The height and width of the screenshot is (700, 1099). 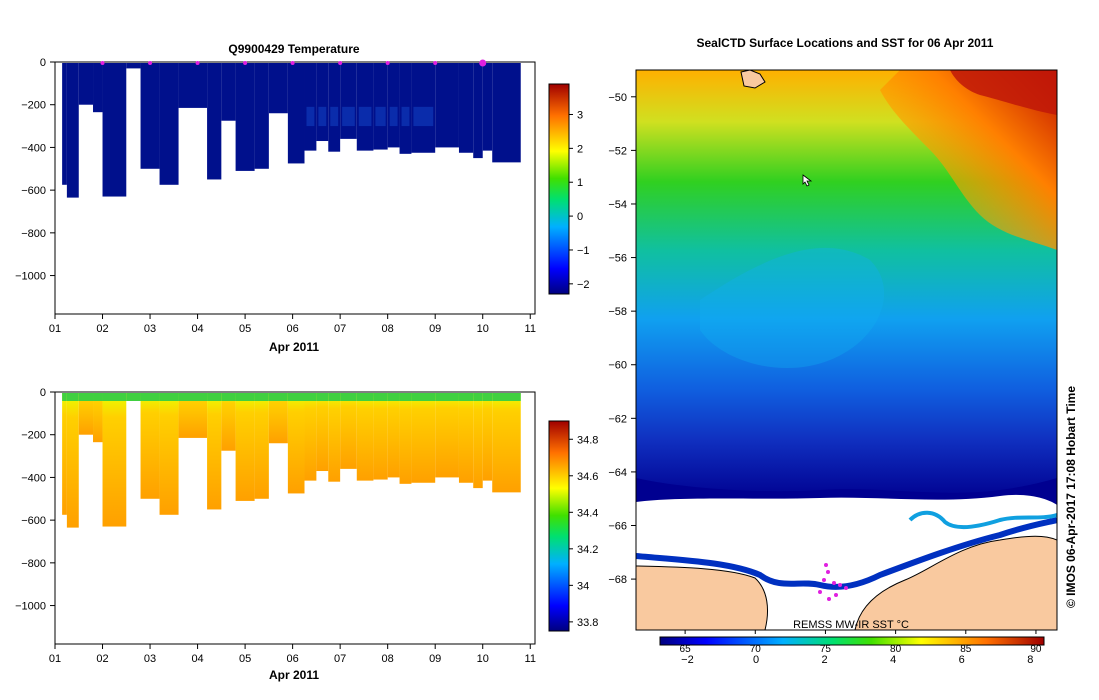 I want to click on lat-tick-label: −58, so click(x=617, y=312).